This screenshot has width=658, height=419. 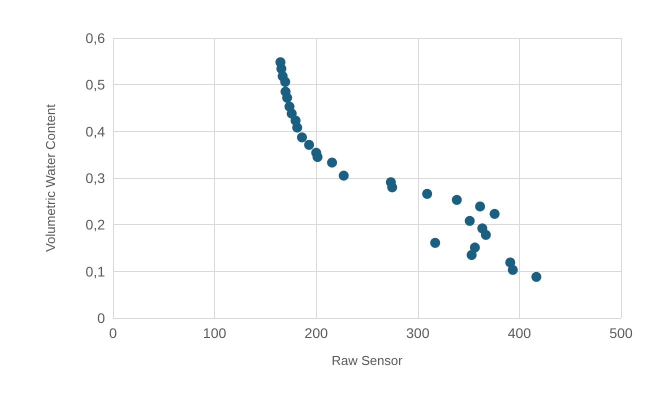 I want to click on y-tick-label: 0,6, so click(x=96, y=38).